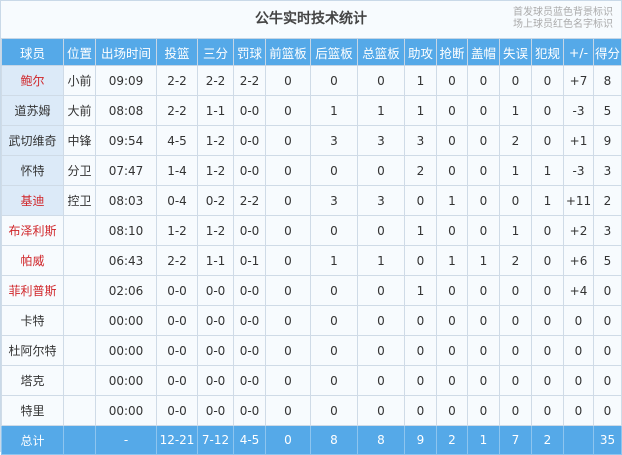 This screenshot has width=622, height=455. Describe the element at coordinates (126, 200) in the screenshot. I see `stat-cell: 08:03` at that location.